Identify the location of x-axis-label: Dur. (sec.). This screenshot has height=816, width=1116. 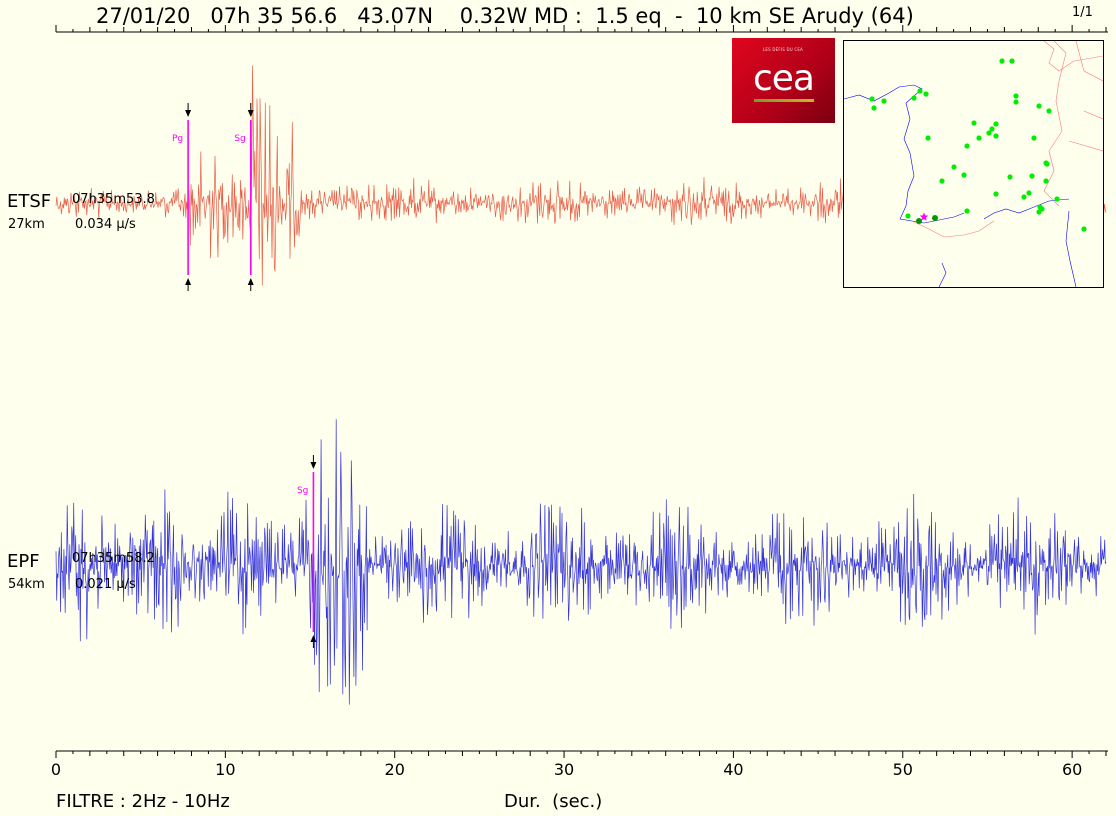
(553, 801).